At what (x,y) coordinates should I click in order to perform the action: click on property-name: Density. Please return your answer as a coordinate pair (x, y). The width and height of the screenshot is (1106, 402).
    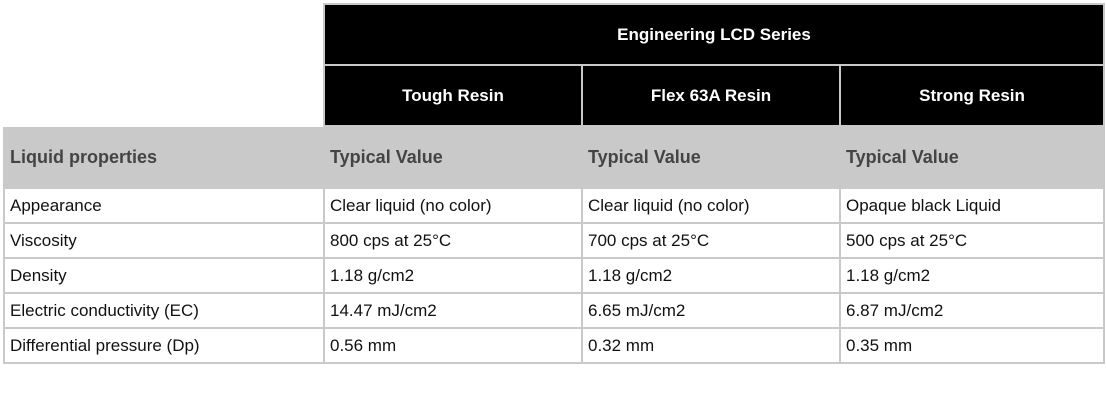
    Looking at the image, I should click on (164, 275).